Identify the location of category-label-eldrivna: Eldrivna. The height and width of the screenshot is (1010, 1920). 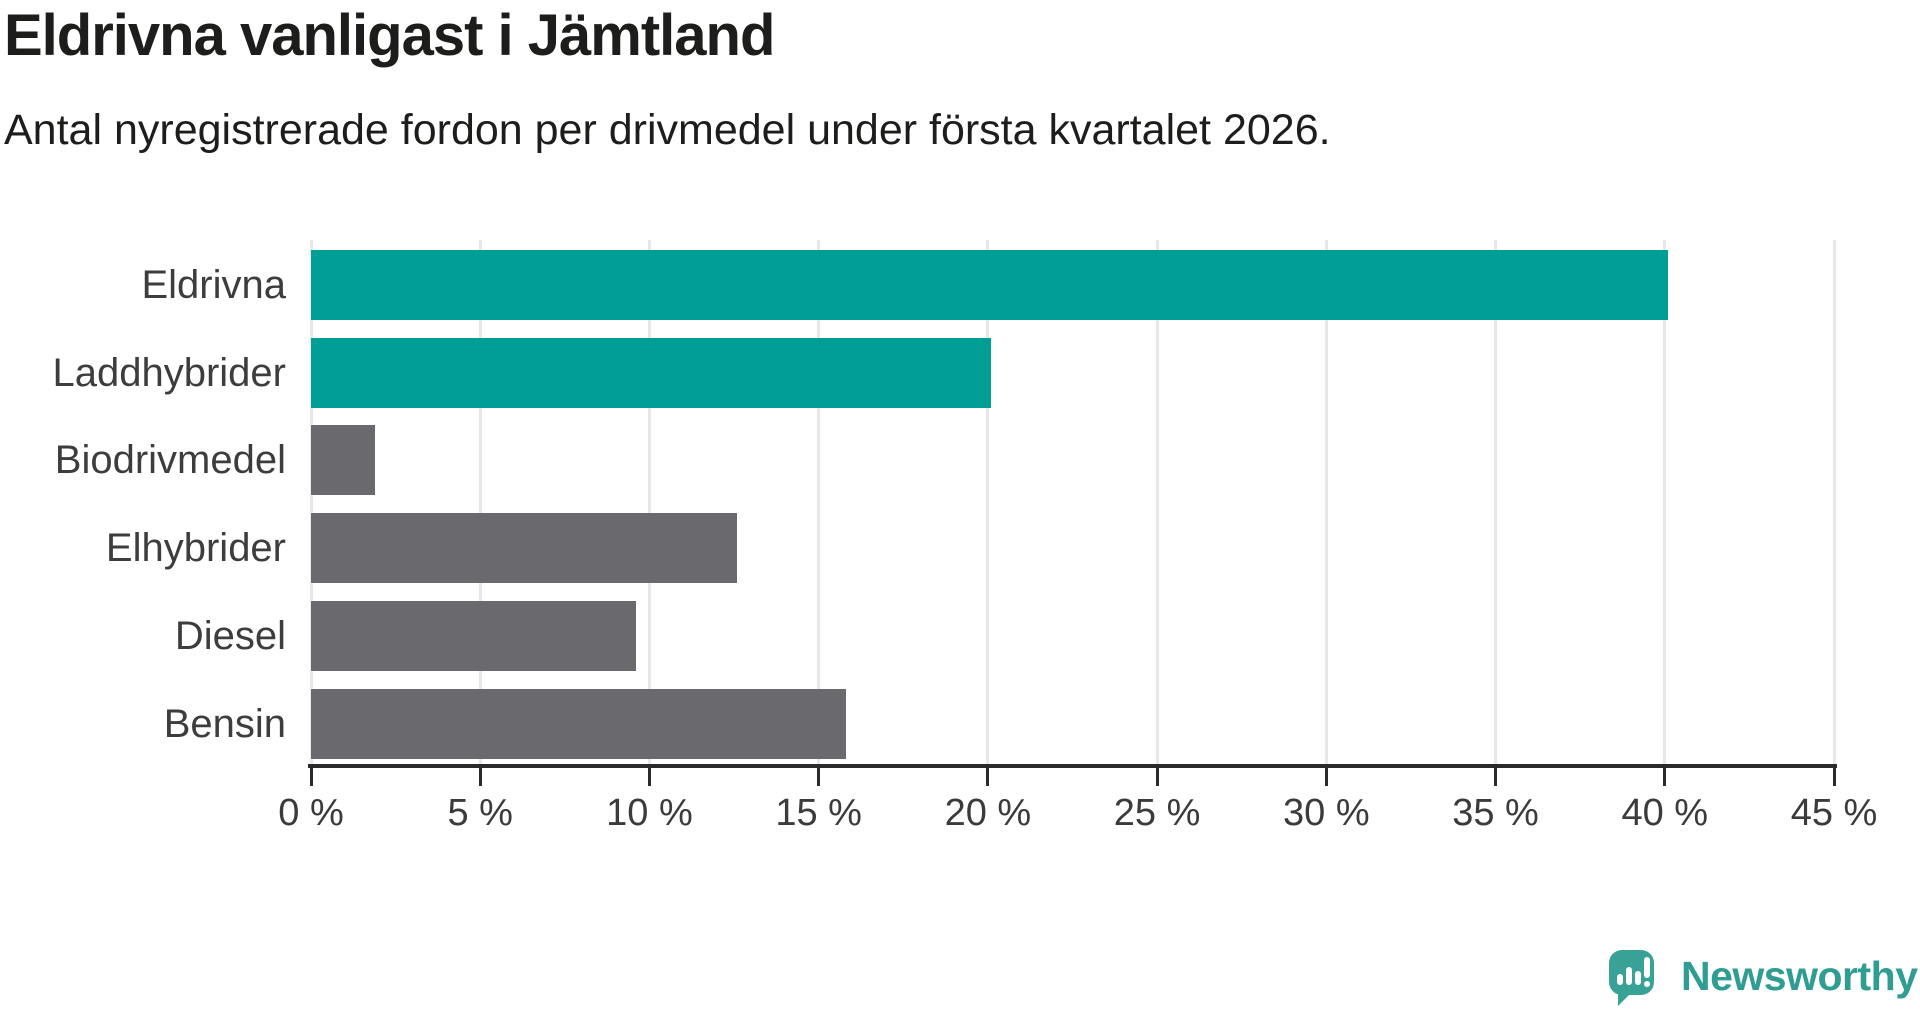
(213, 285).